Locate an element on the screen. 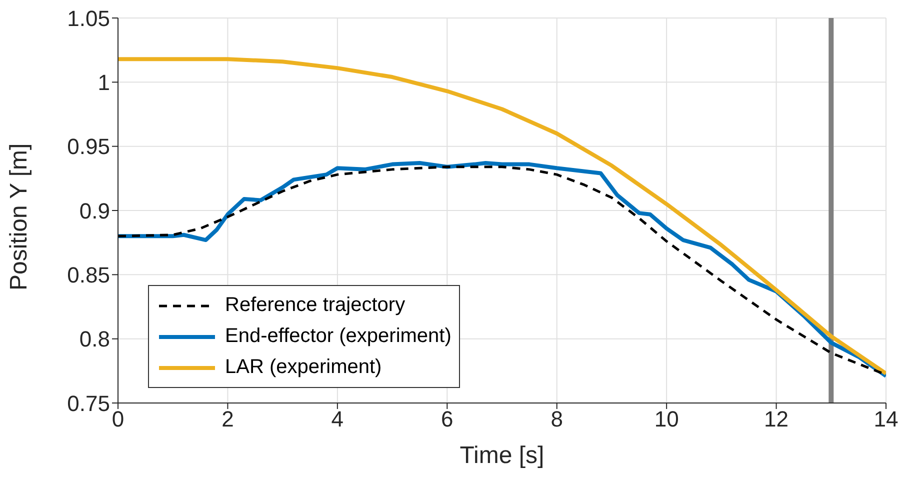 The width and height of the screenshot is (906, 495). y-tick-label: 0.75 is located at coordinates (88, 403).